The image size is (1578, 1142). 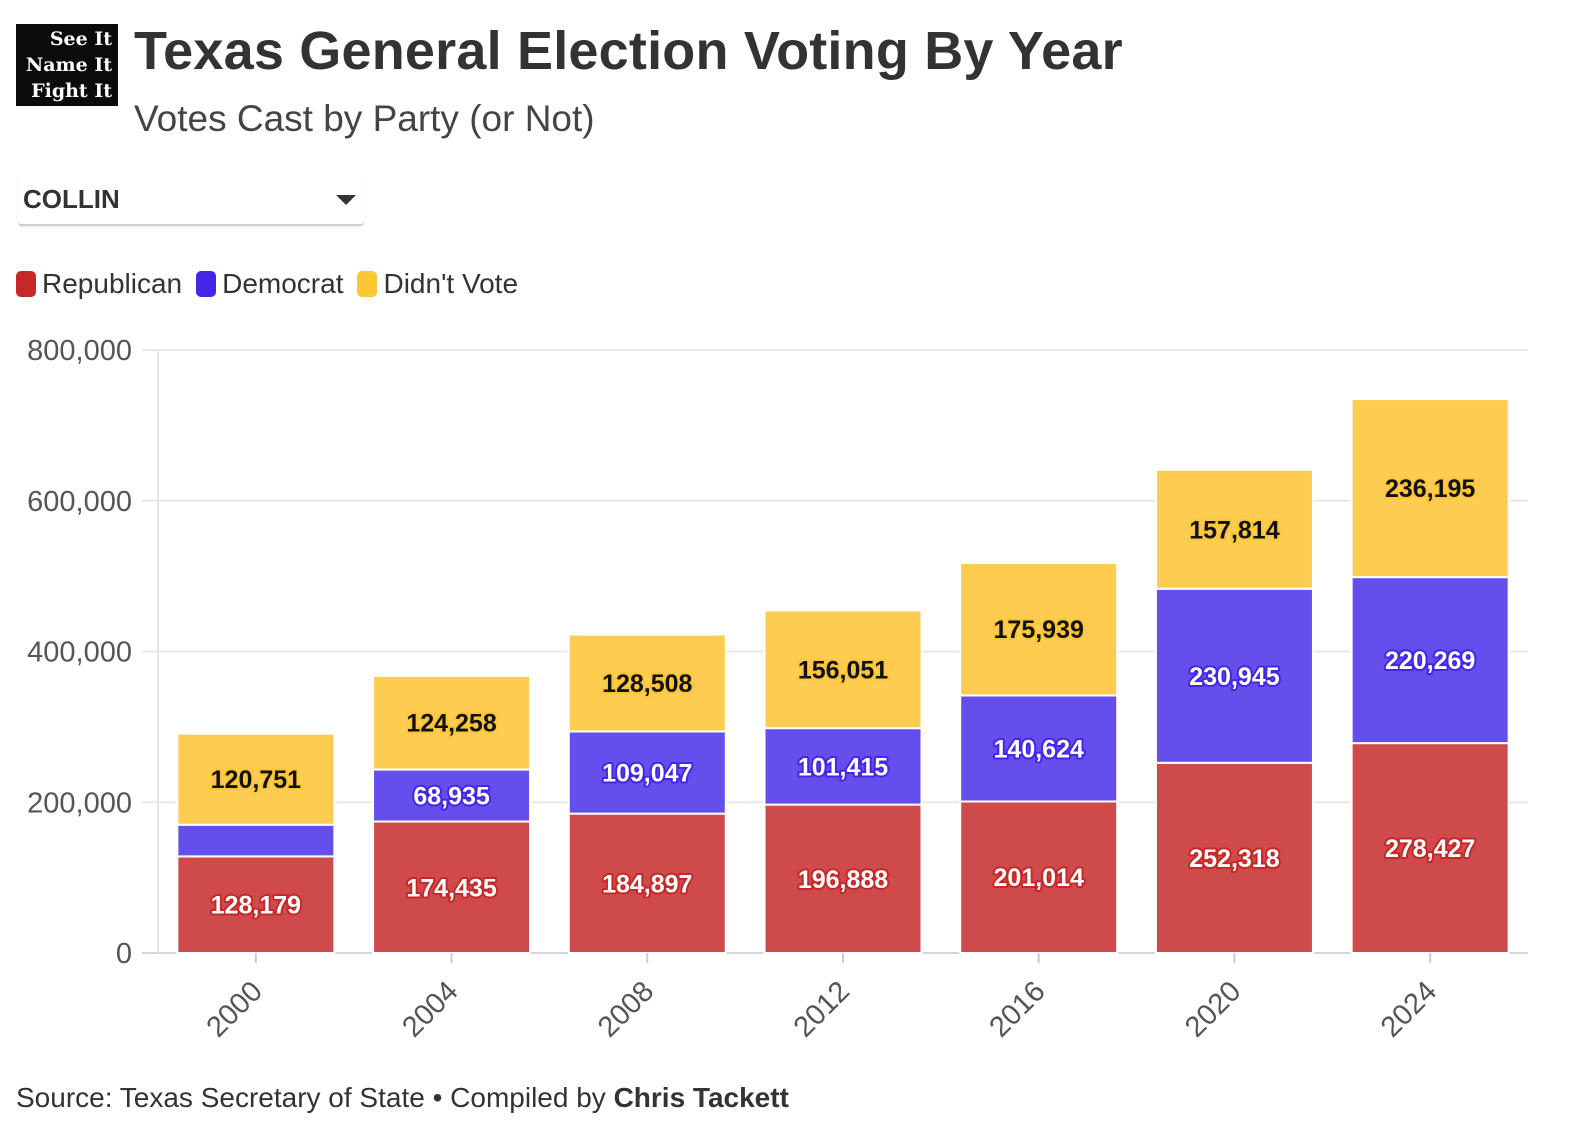 I want to click on y-tick-label: 0, so click(x=124, y=954).